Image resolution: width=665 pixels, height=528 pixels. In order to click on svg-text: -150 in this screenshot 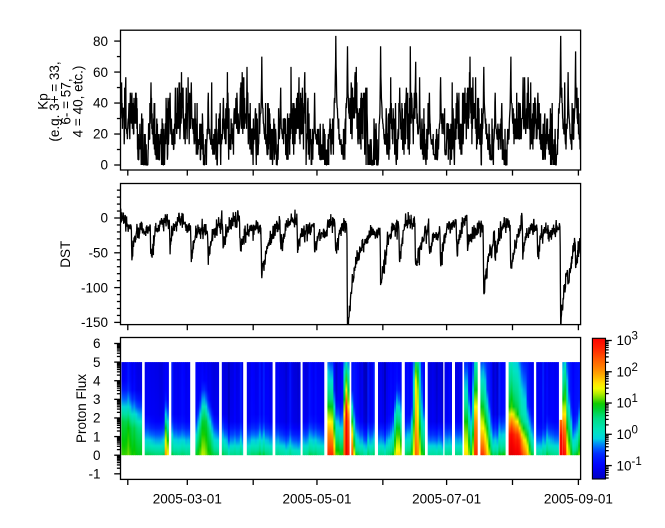, I will do `click(94, 322)`.